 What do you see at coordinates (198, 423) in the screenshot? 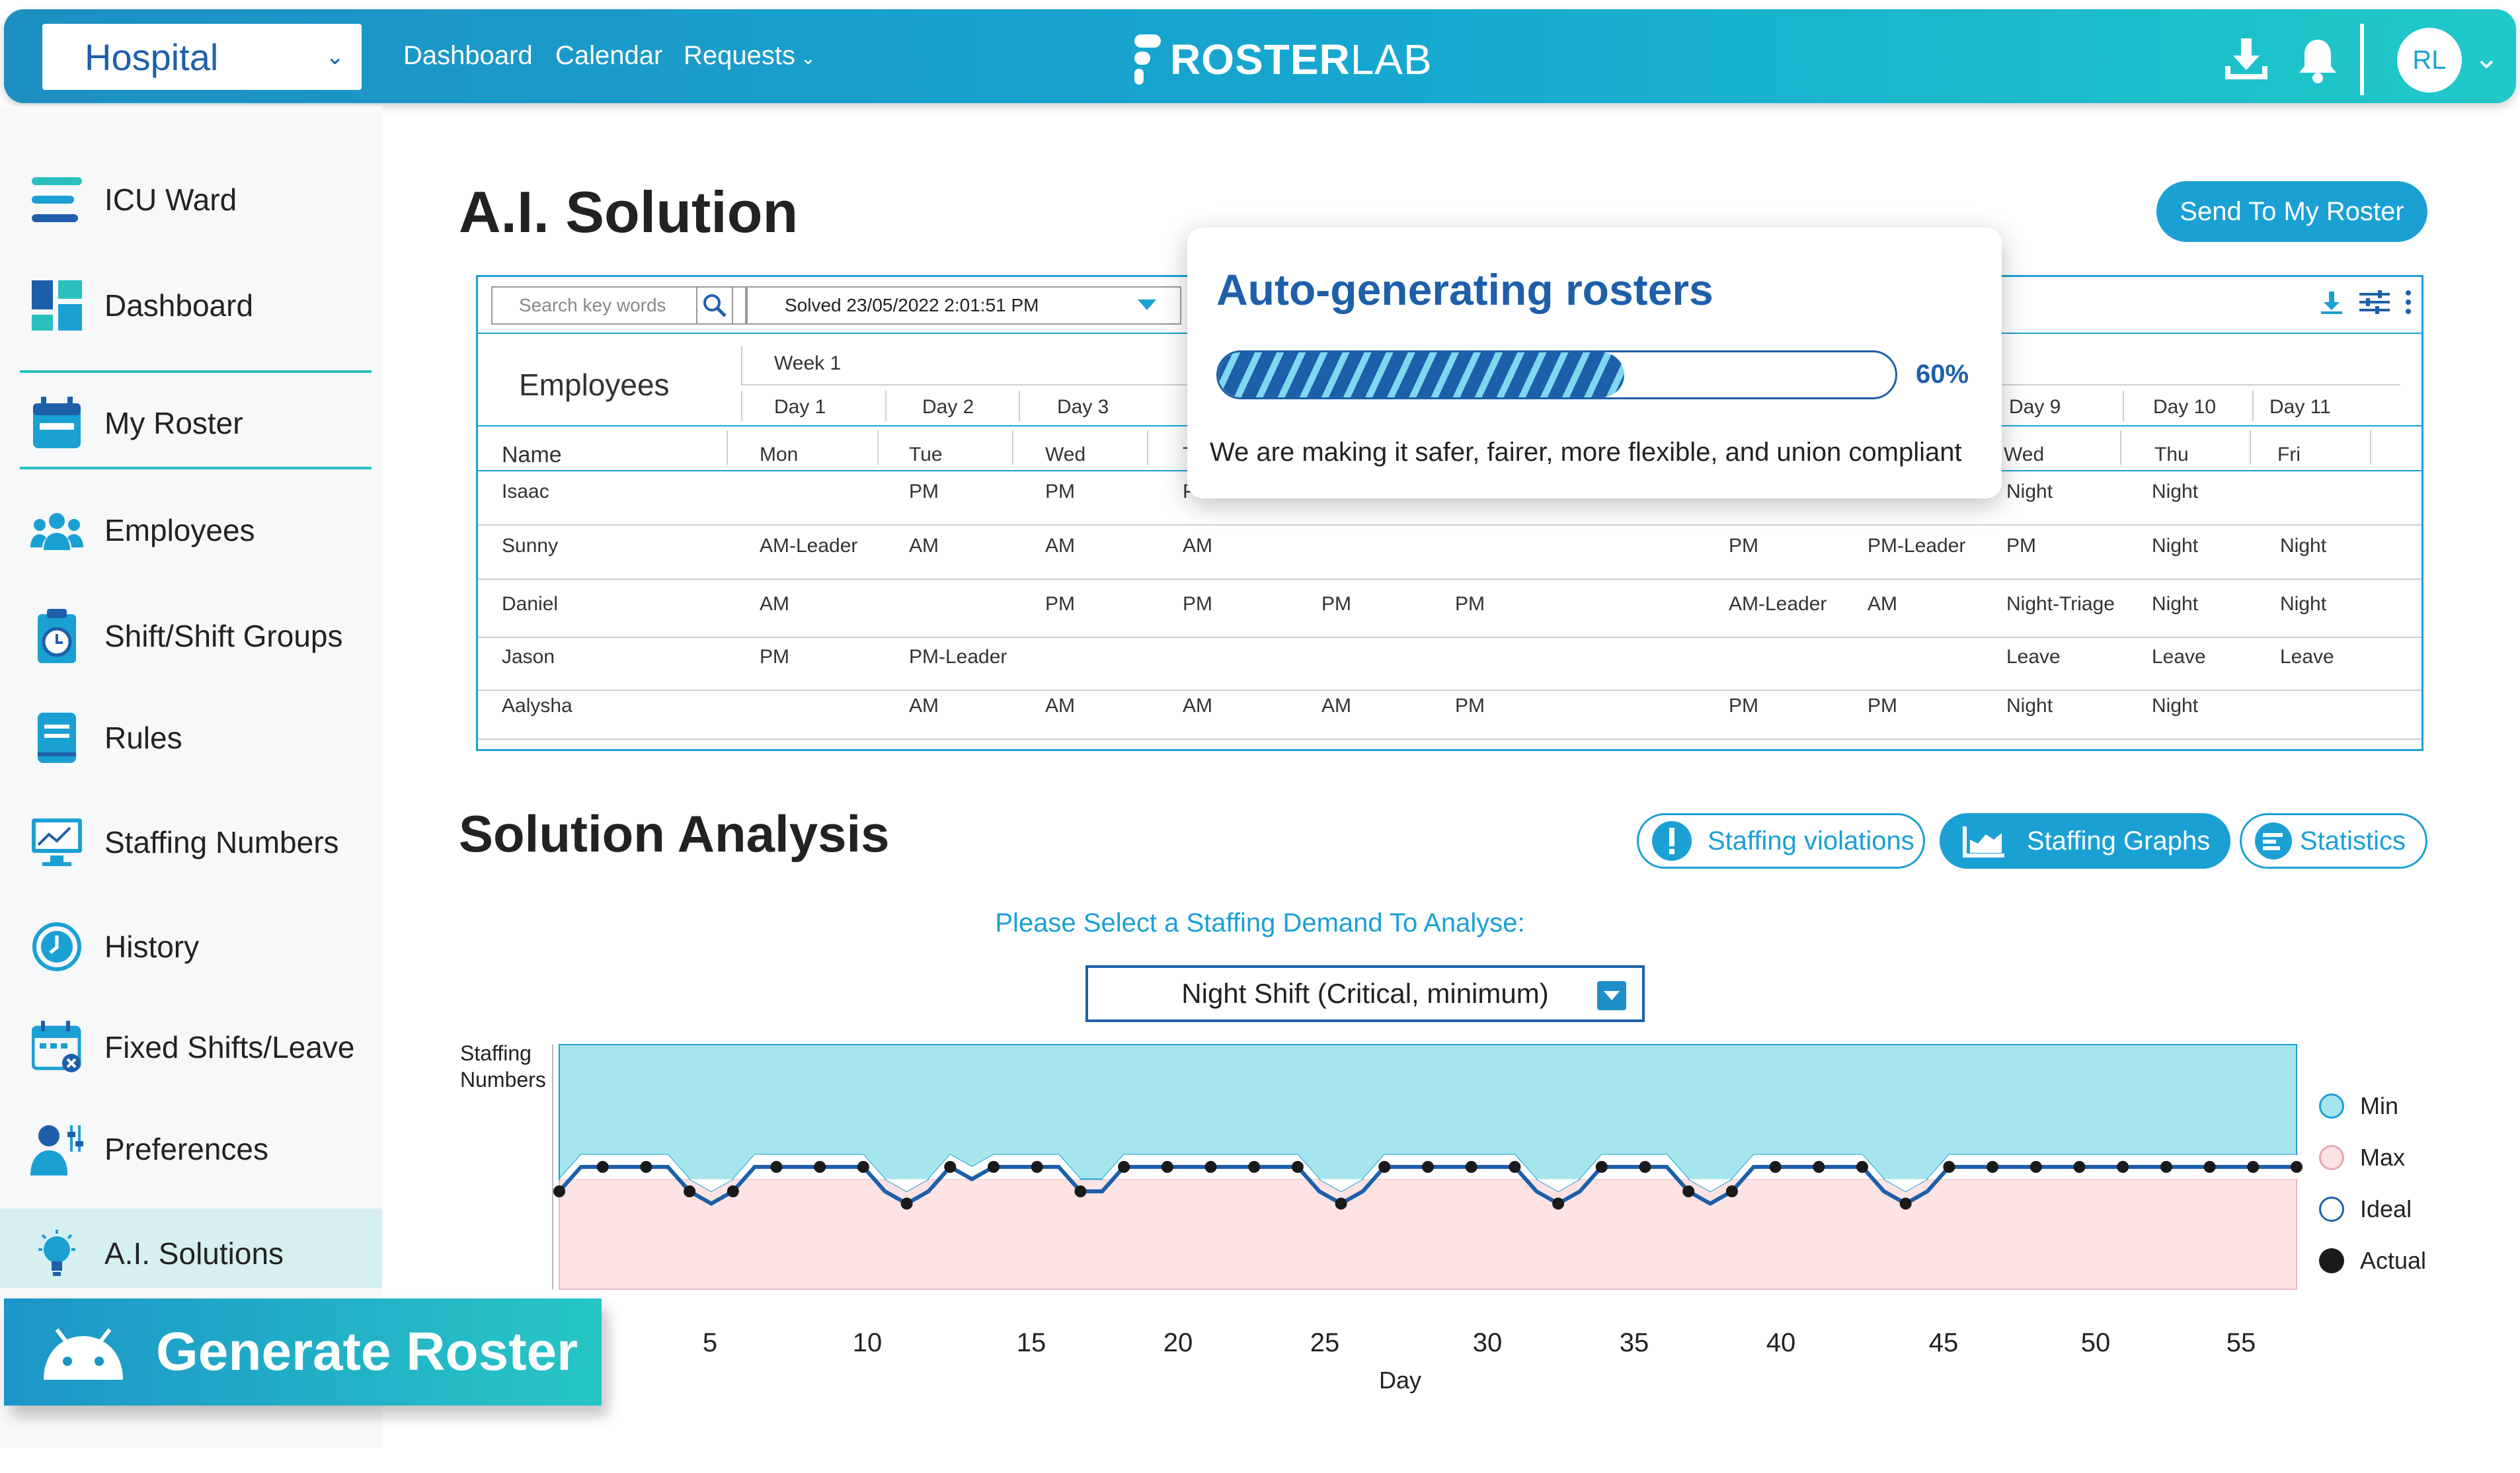
I see `sidebar-item-my-roster: My Roster` at bounding box center [198, 423].